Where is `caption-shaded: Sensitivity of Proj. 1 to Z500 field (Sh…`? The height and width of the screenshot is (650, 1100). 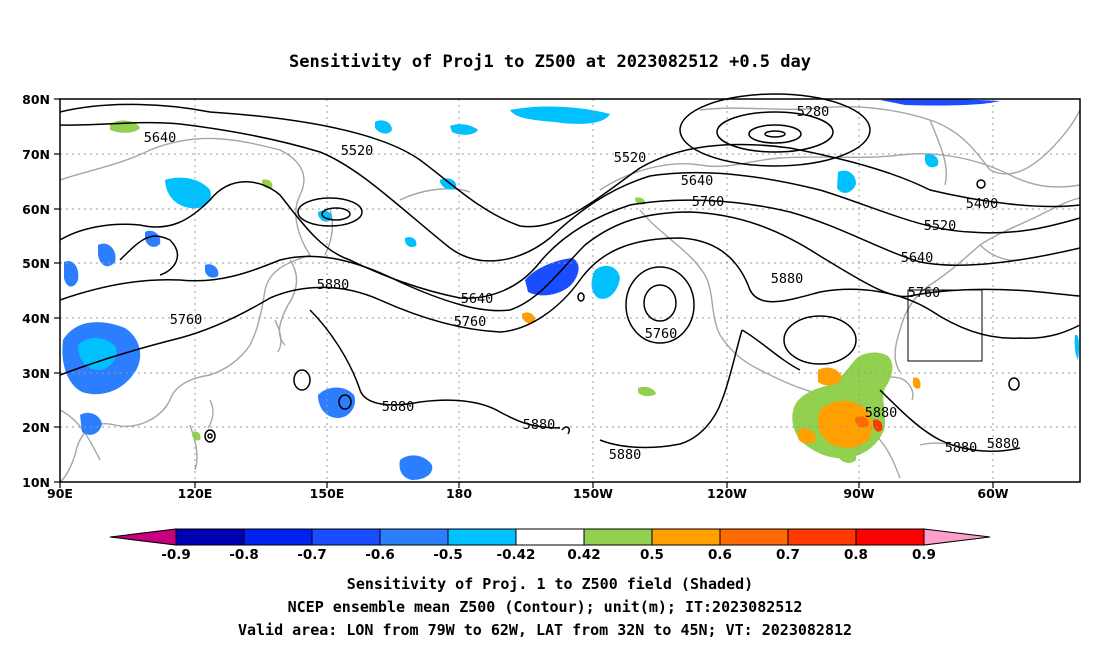
caption-shaded: Sensitivity of Proj. 1 to Z500 field (Sh… is located at coordinates (550, 584).